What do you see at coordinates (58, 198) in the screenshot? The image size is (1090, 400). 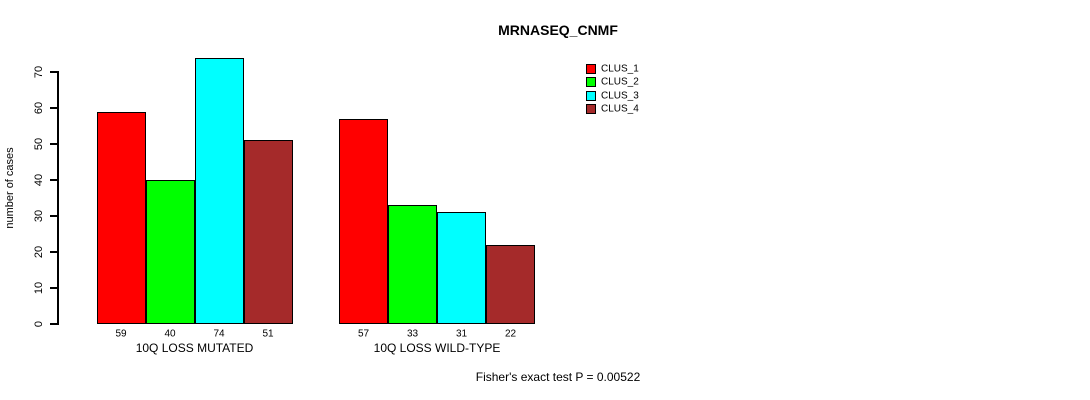 I see `y-axis-line` at bounding box center [58, 198].